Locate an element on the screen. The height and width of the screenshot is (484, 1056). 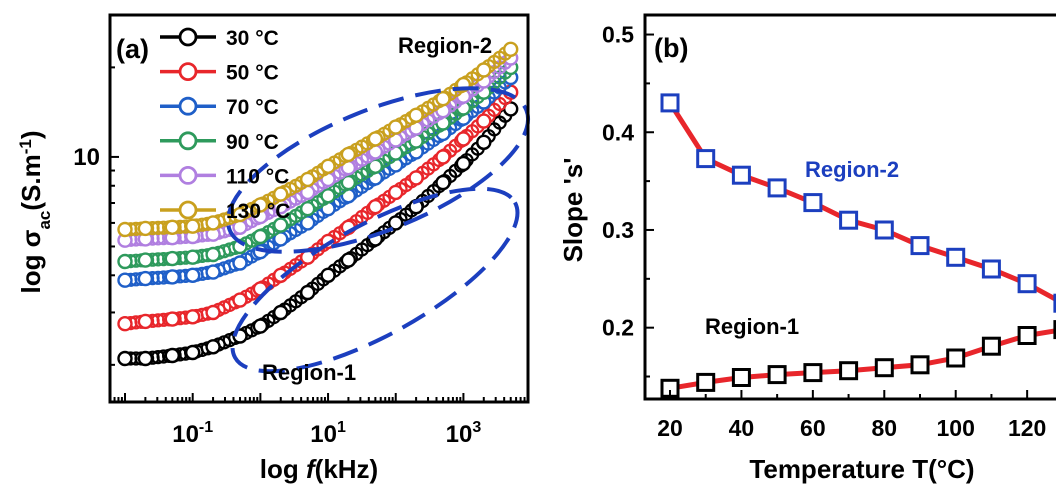
legend-label: 50 °C is located at coordinates (252, 73).